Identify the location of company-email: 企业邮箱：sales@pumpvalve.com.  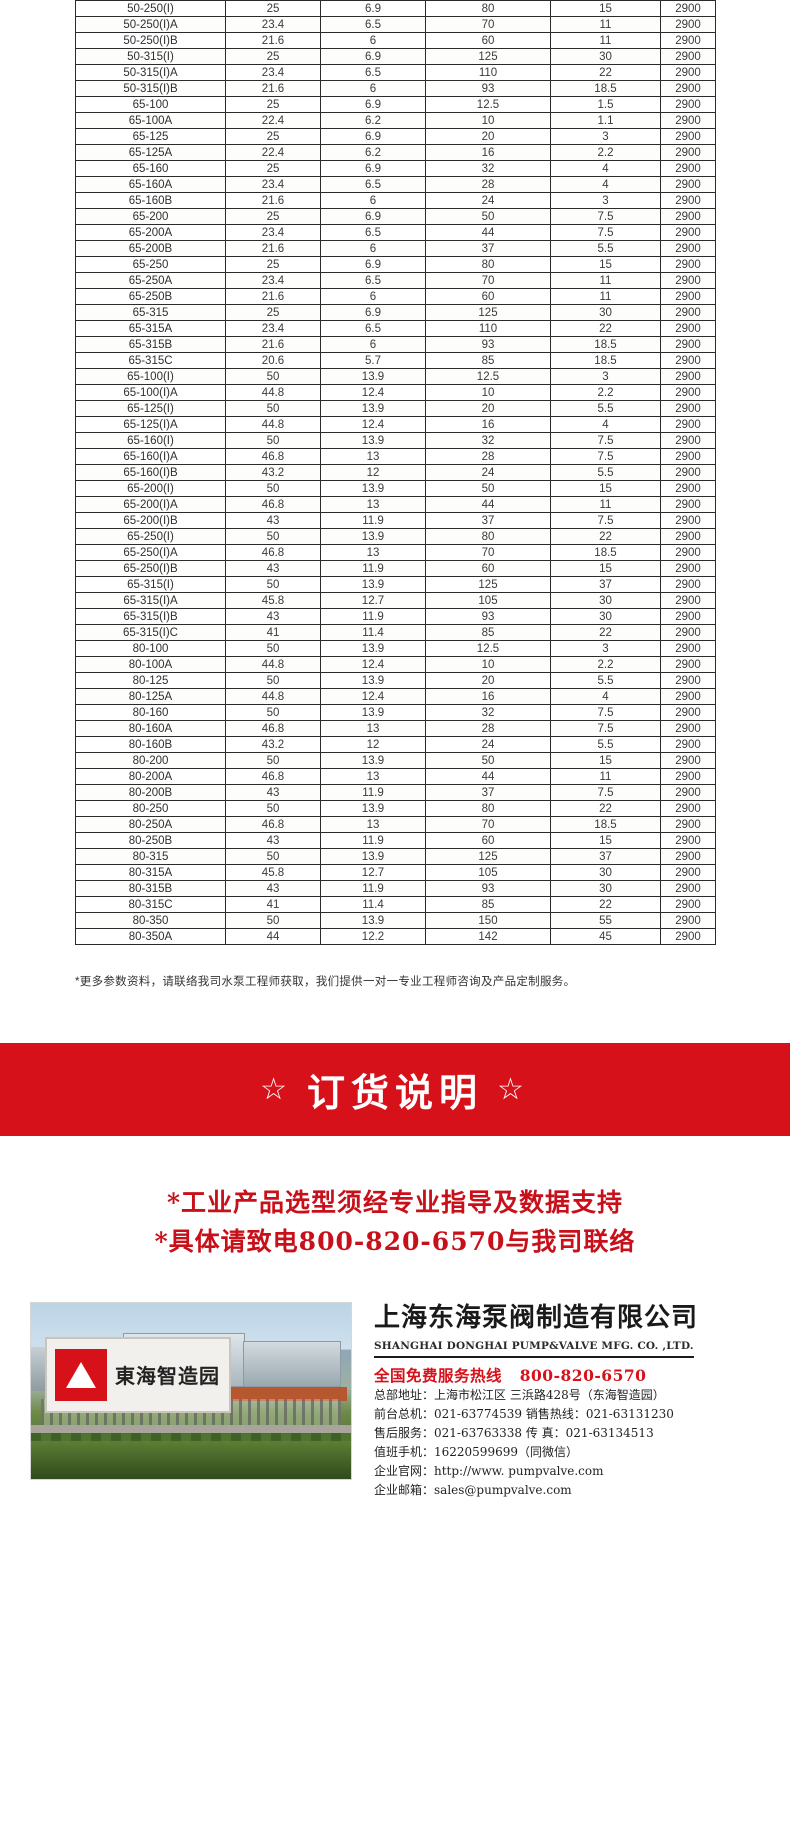
(473, 1489).